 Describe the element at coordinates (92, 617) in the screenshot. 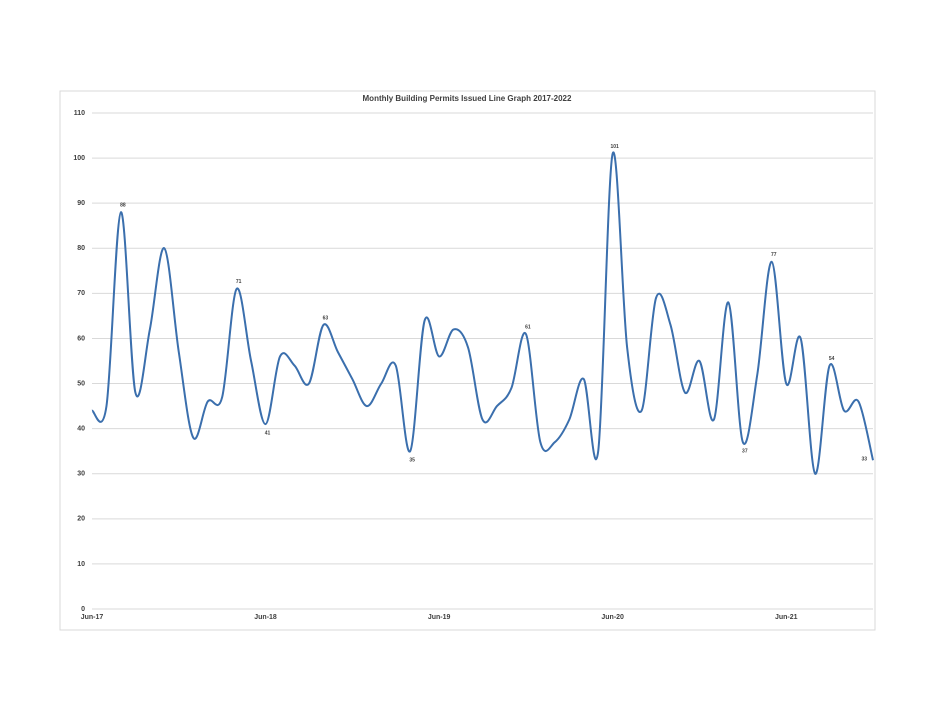

I see `x-tick-label: Jun-17` at that location.